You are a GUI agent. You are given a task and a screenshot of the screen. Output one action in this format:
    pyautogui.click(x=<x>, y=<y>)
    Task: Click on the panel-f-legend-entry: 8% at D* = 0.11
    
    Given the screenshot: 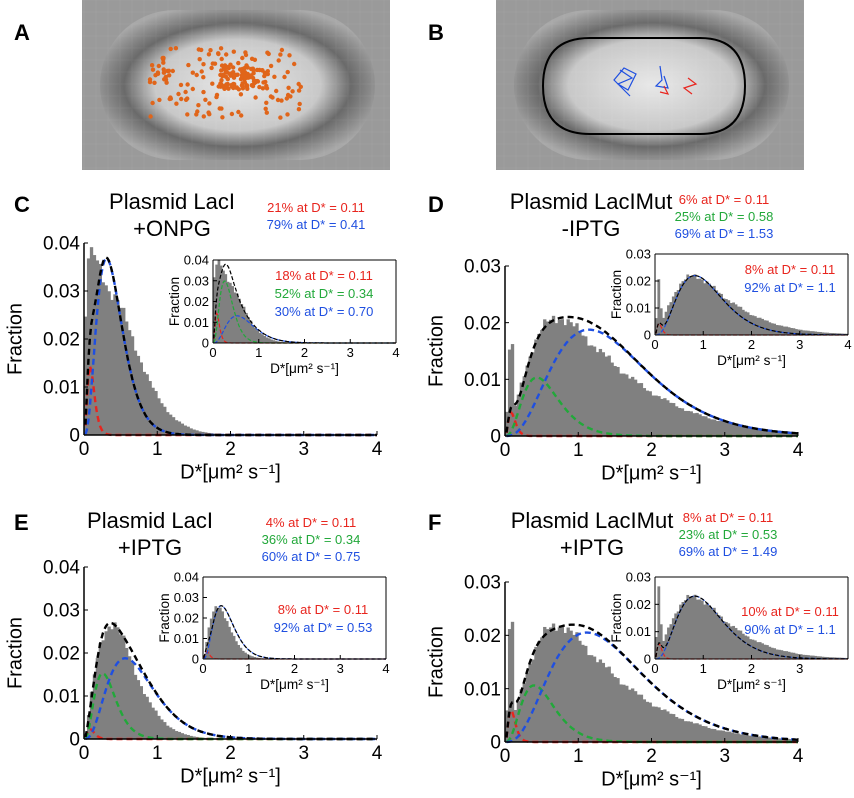 What is the action you would take?
    pyautogui.click(x=728, y=517)
    